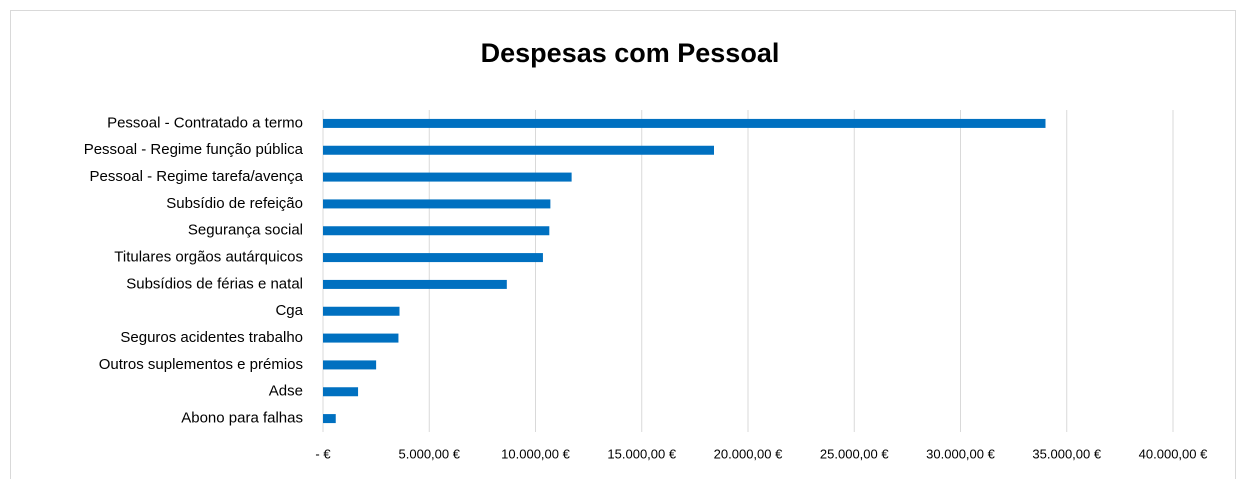 This screenshot has width=1239, height=479. I want to click on y-tick-label: Abono para falhas, so click(242, 418).